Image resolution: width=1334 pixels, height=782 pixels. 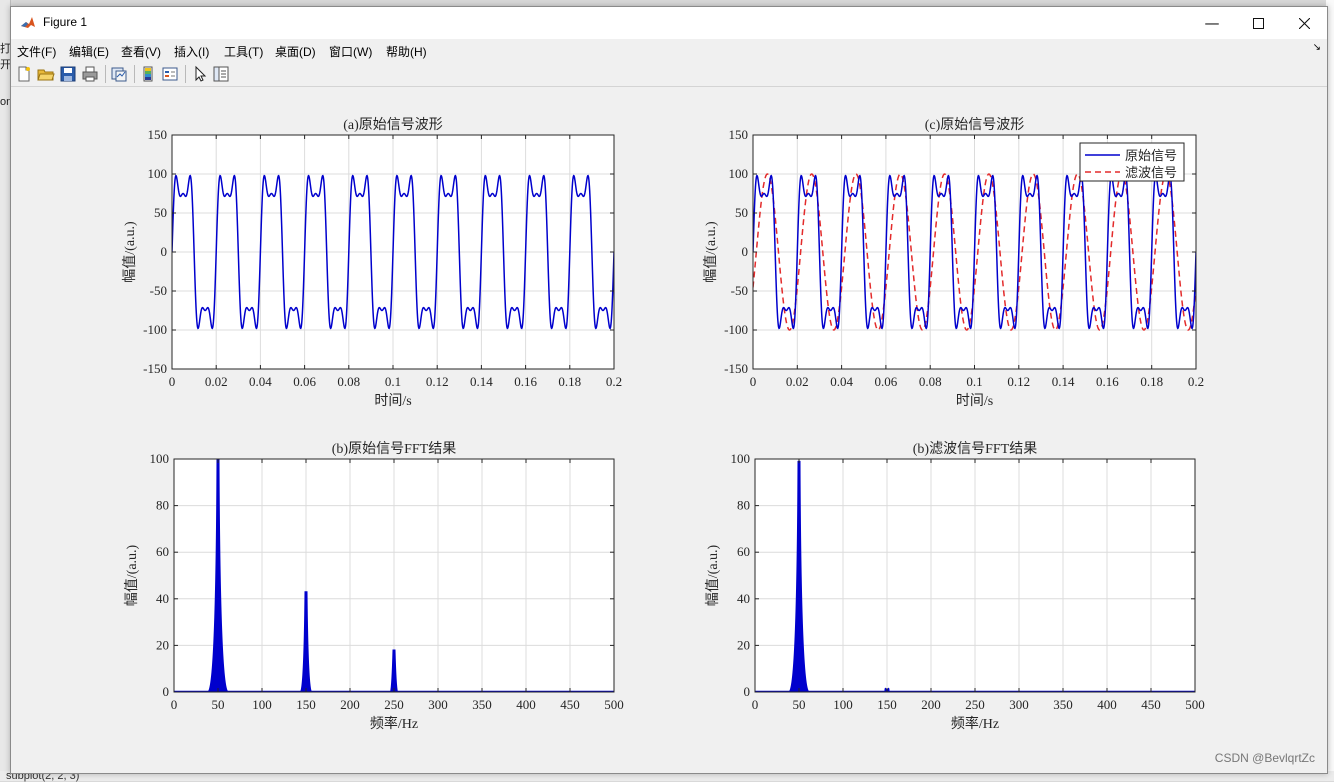 I want to click on background-window-strip-bottom: subplot(2, 2, 3), so click(x=667, y=776).